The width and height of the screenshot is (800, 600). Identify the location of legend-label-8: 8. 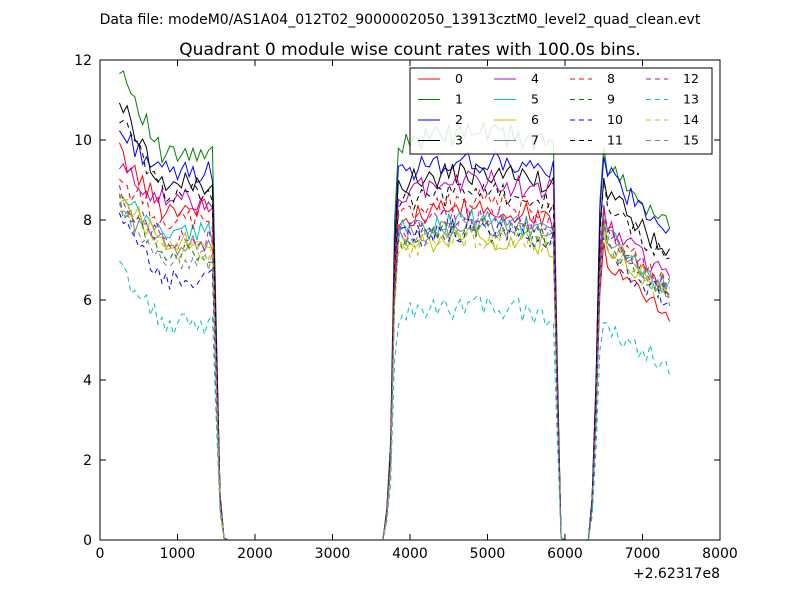
(611, 78).